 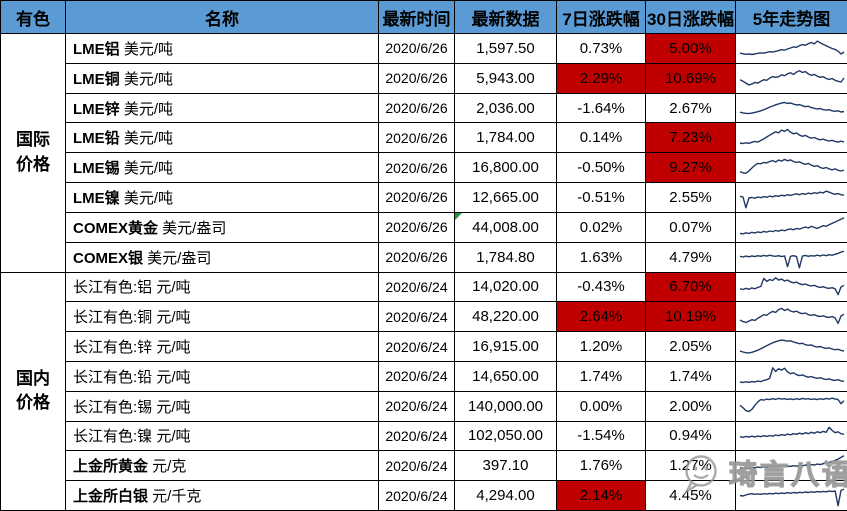 I want to click on metal-name-cell: LME锡 美元/吨, so click(x=222, y=168).